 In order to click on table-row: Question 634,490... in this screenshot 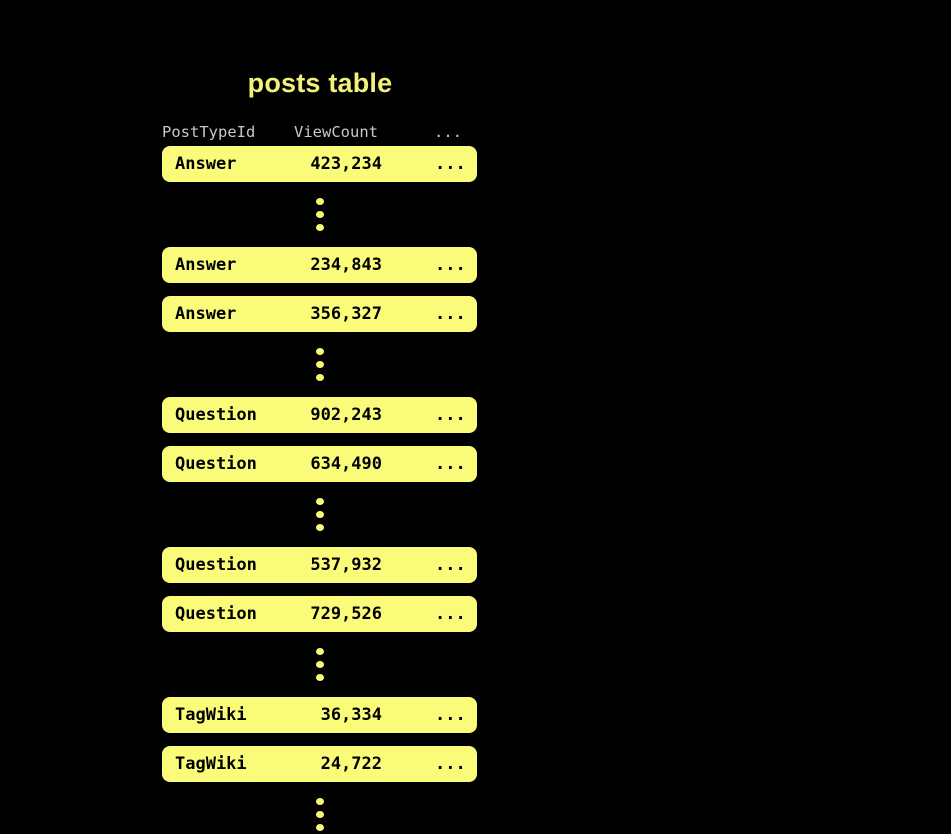, I will do `click(319, 464)`.